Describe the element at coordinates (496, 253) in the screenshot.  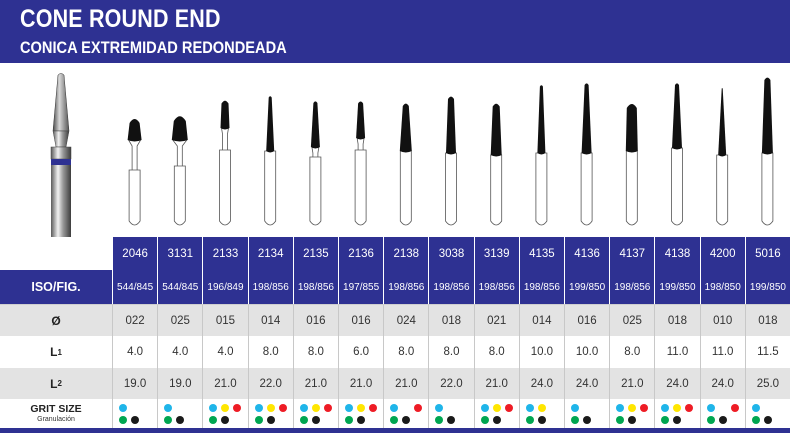
I see `code-cell: 3139` at that location.